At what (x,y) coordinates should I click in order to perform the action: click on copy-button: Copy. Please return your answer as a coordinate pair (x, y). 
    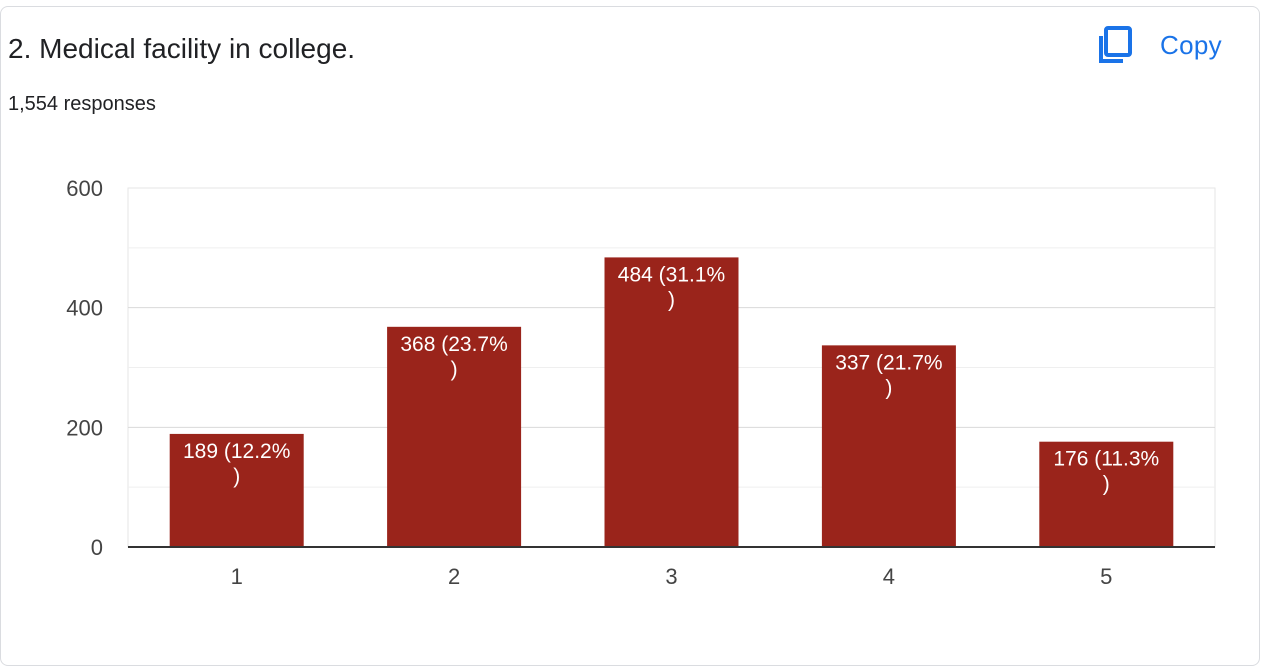
    Looking at the image, I should click on (1171, 45).